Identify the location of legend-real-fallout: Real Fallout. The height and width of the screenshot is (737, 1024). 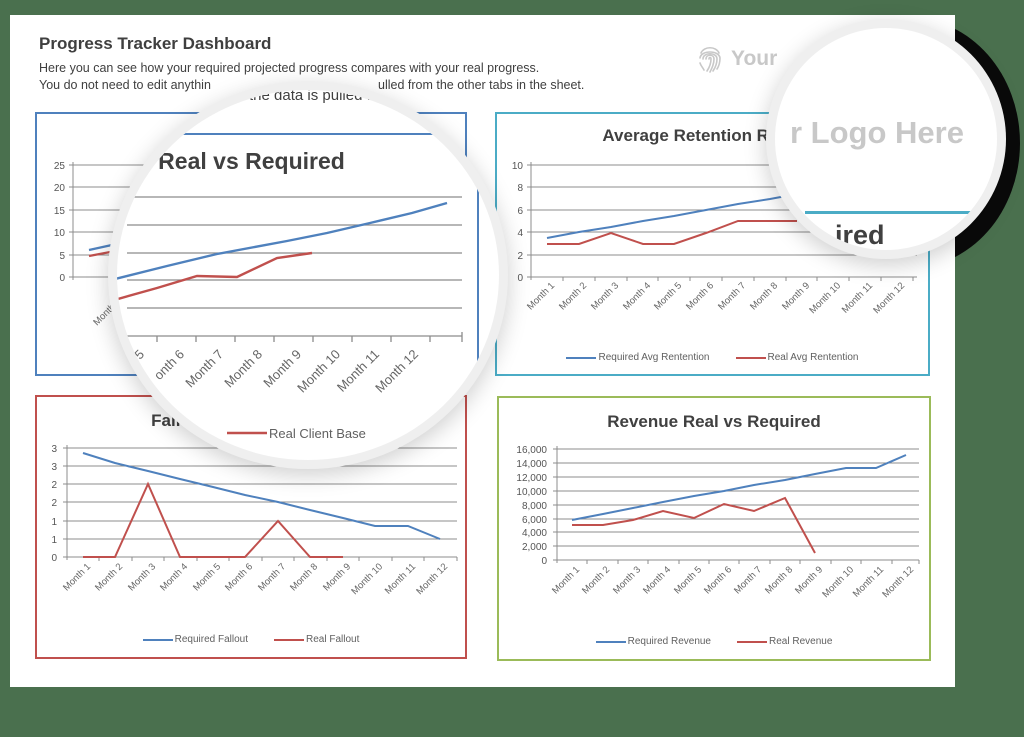
(316, 639).